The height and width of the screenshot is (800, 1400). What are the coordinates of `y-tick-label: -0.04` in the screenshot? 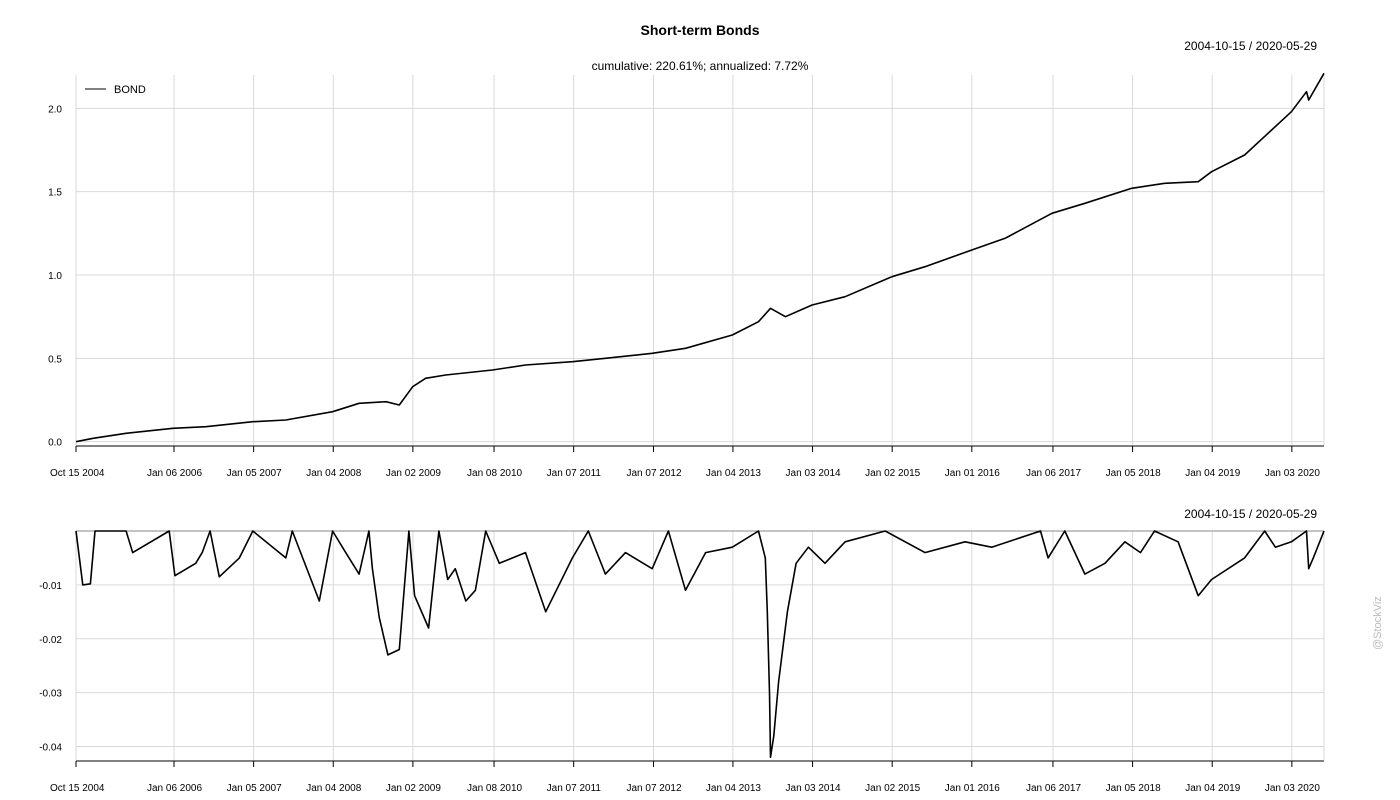 It's located at (50, 748).